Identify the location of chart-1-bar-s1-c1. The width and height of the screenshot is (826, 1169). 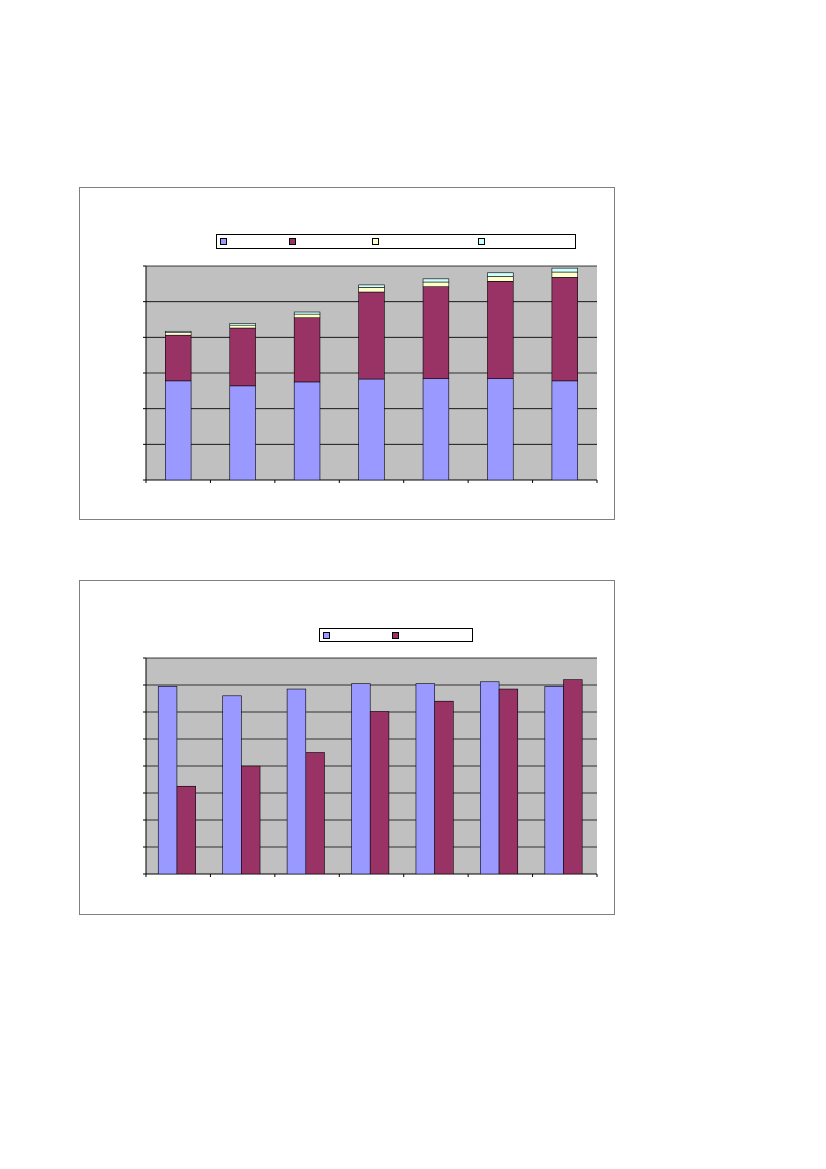
(178, 430).